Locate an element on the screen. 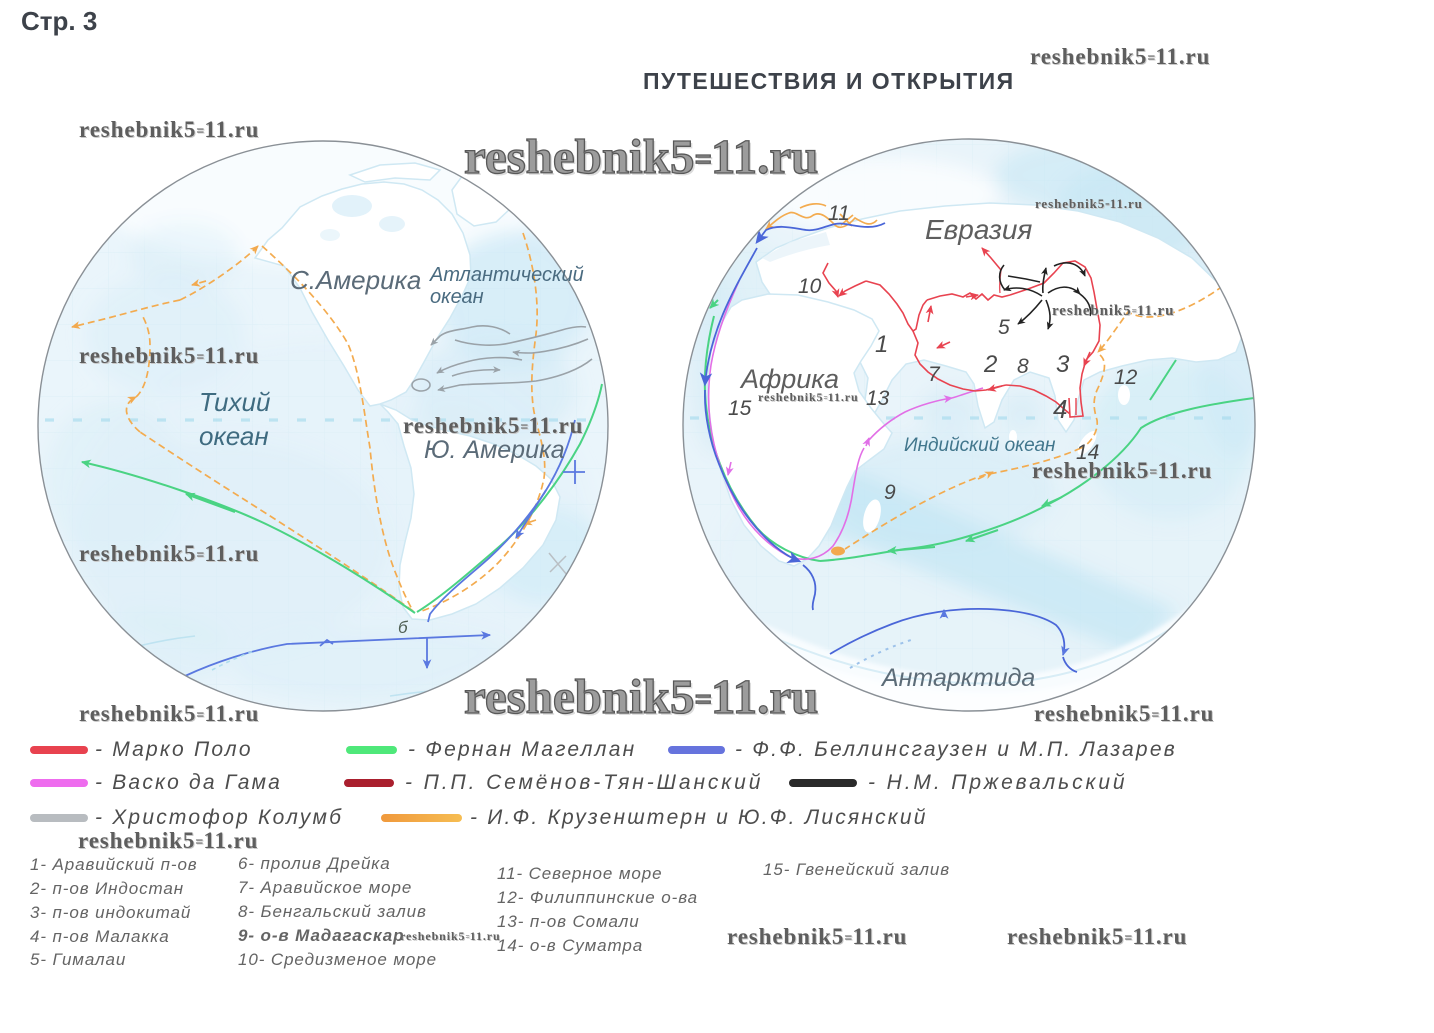  svg-text: Евразия is located at coordinates (978, 229).